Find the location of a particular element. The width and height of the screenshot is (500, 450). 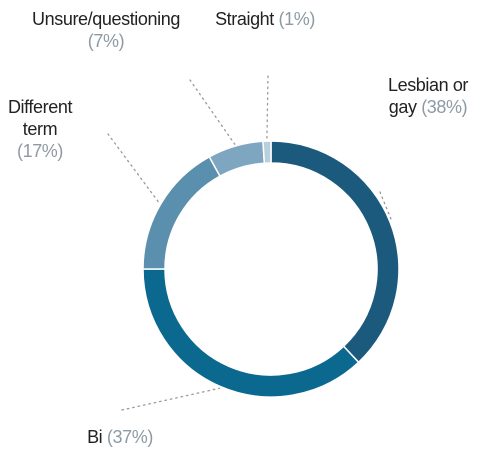

value-label: (1%) is located at coordinates (297, 19).